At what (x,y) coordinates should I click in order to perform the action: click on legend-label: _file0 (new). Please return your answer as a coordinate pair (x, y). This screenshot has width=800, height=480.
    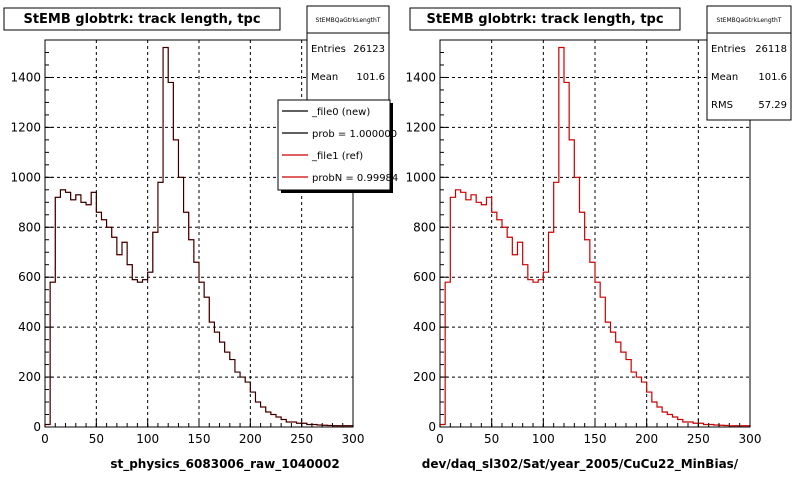
    Looking at the image, I should click on (340, 112).